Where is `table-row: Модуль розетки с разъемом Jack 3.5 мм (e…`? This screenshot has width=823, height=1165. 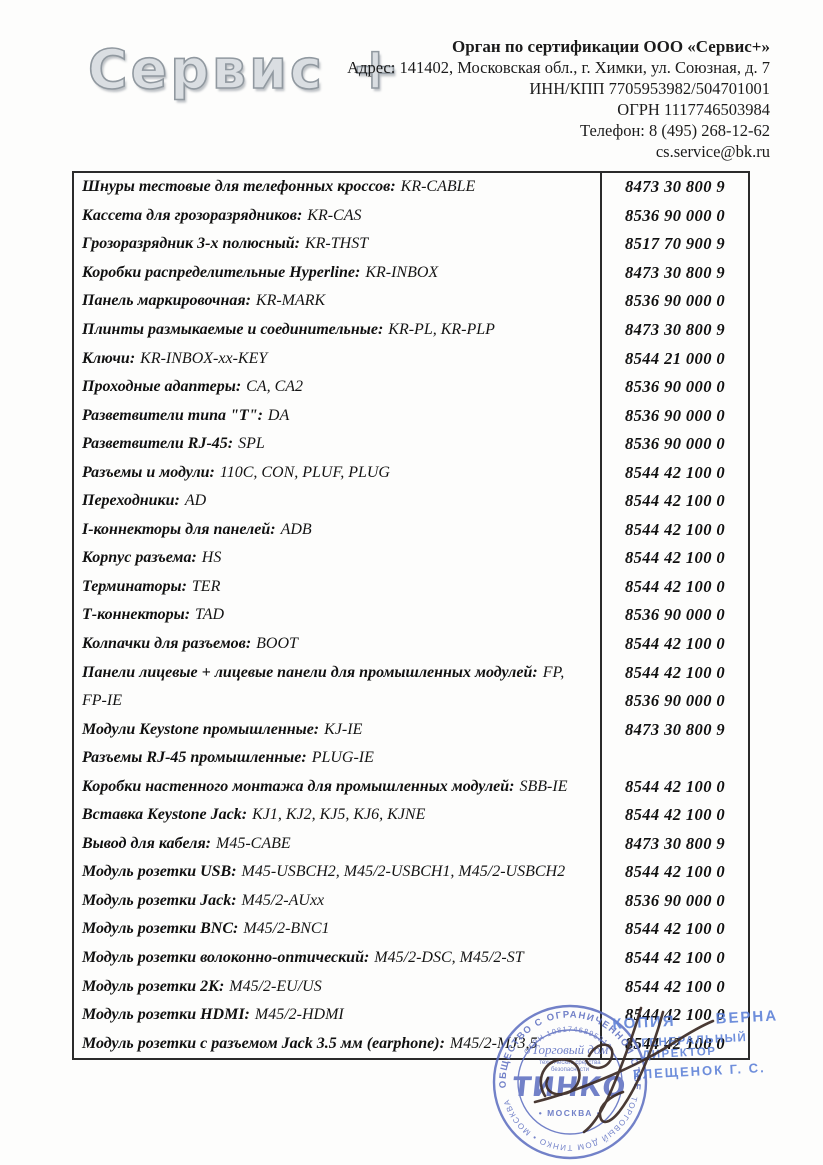
table-row: Модуль розетки с разъемом Jack 3.5 мм (e… is located at coordinates (411, 1043).